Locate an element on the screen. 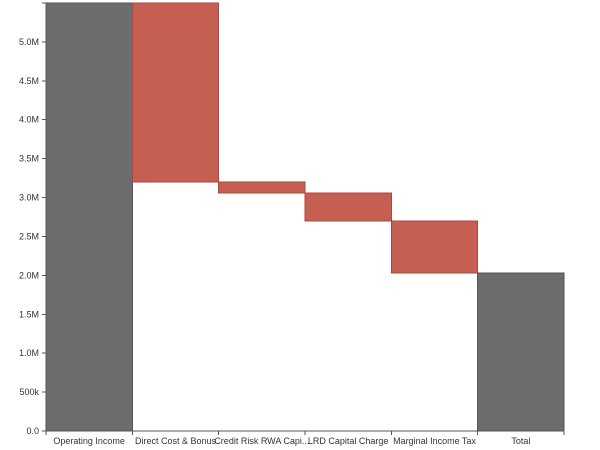  y-tick-label-7: 3.5M is located at coordinates (29, 159).